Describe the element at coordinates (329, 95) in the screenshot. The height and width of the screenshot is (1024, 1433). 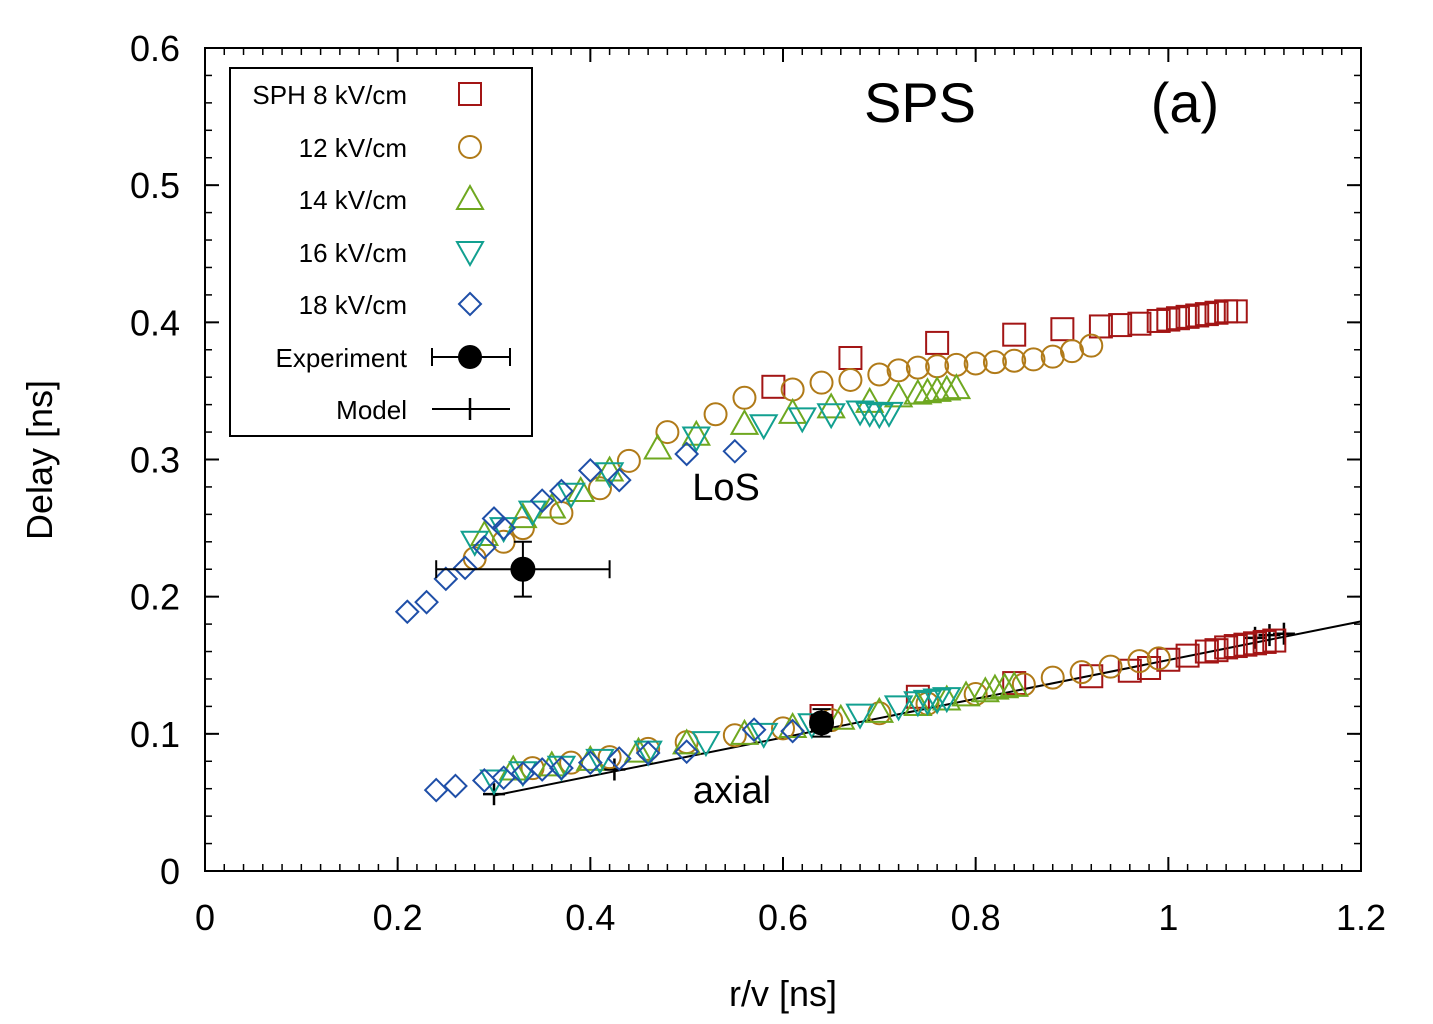
I see `legend-label-sph8: SPH 8 kV/cm` at that location.